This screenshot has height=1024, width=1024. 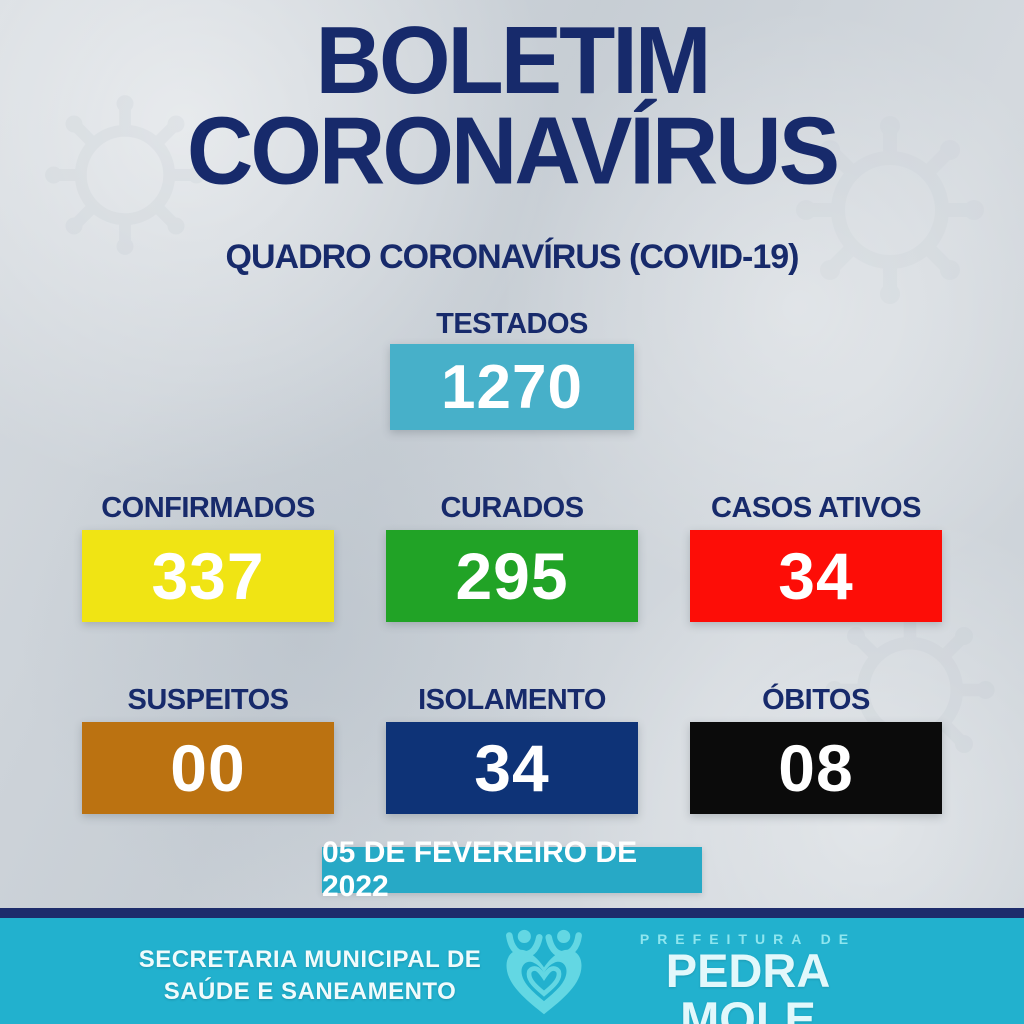 I want to click on stat-value-isolamento: 34, so click(x=512, y=768).